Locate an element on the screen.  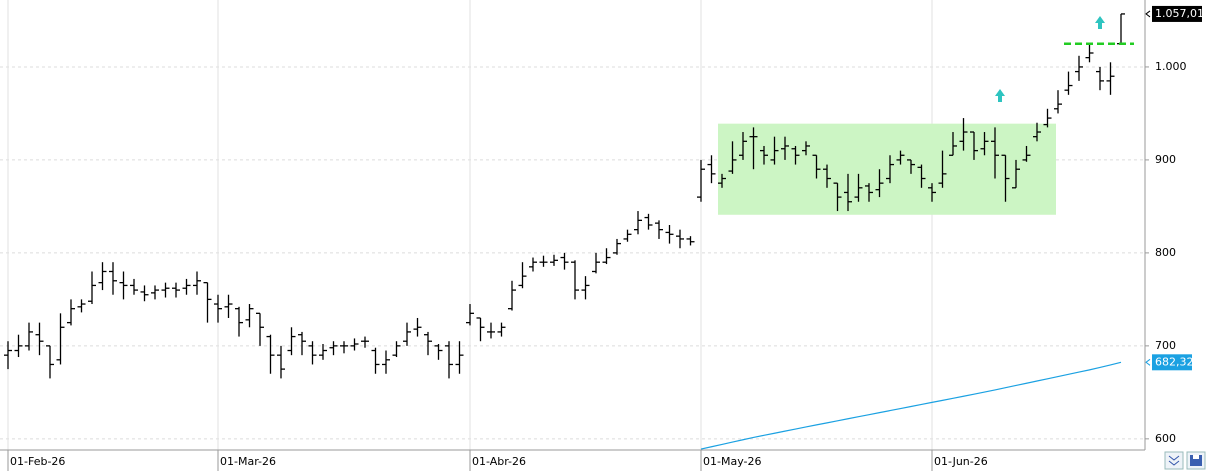
x-tick-label: 01-Feb-26 is located at coordinates (37, 461).